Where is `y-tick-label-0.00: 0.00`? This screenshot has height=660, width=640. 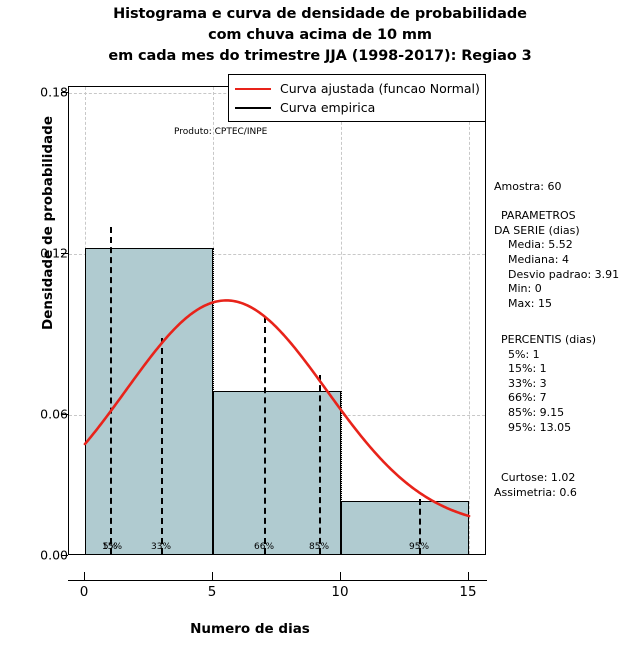
y-tick-label-0.00: 0.00 is located at coordinates (54, 555).